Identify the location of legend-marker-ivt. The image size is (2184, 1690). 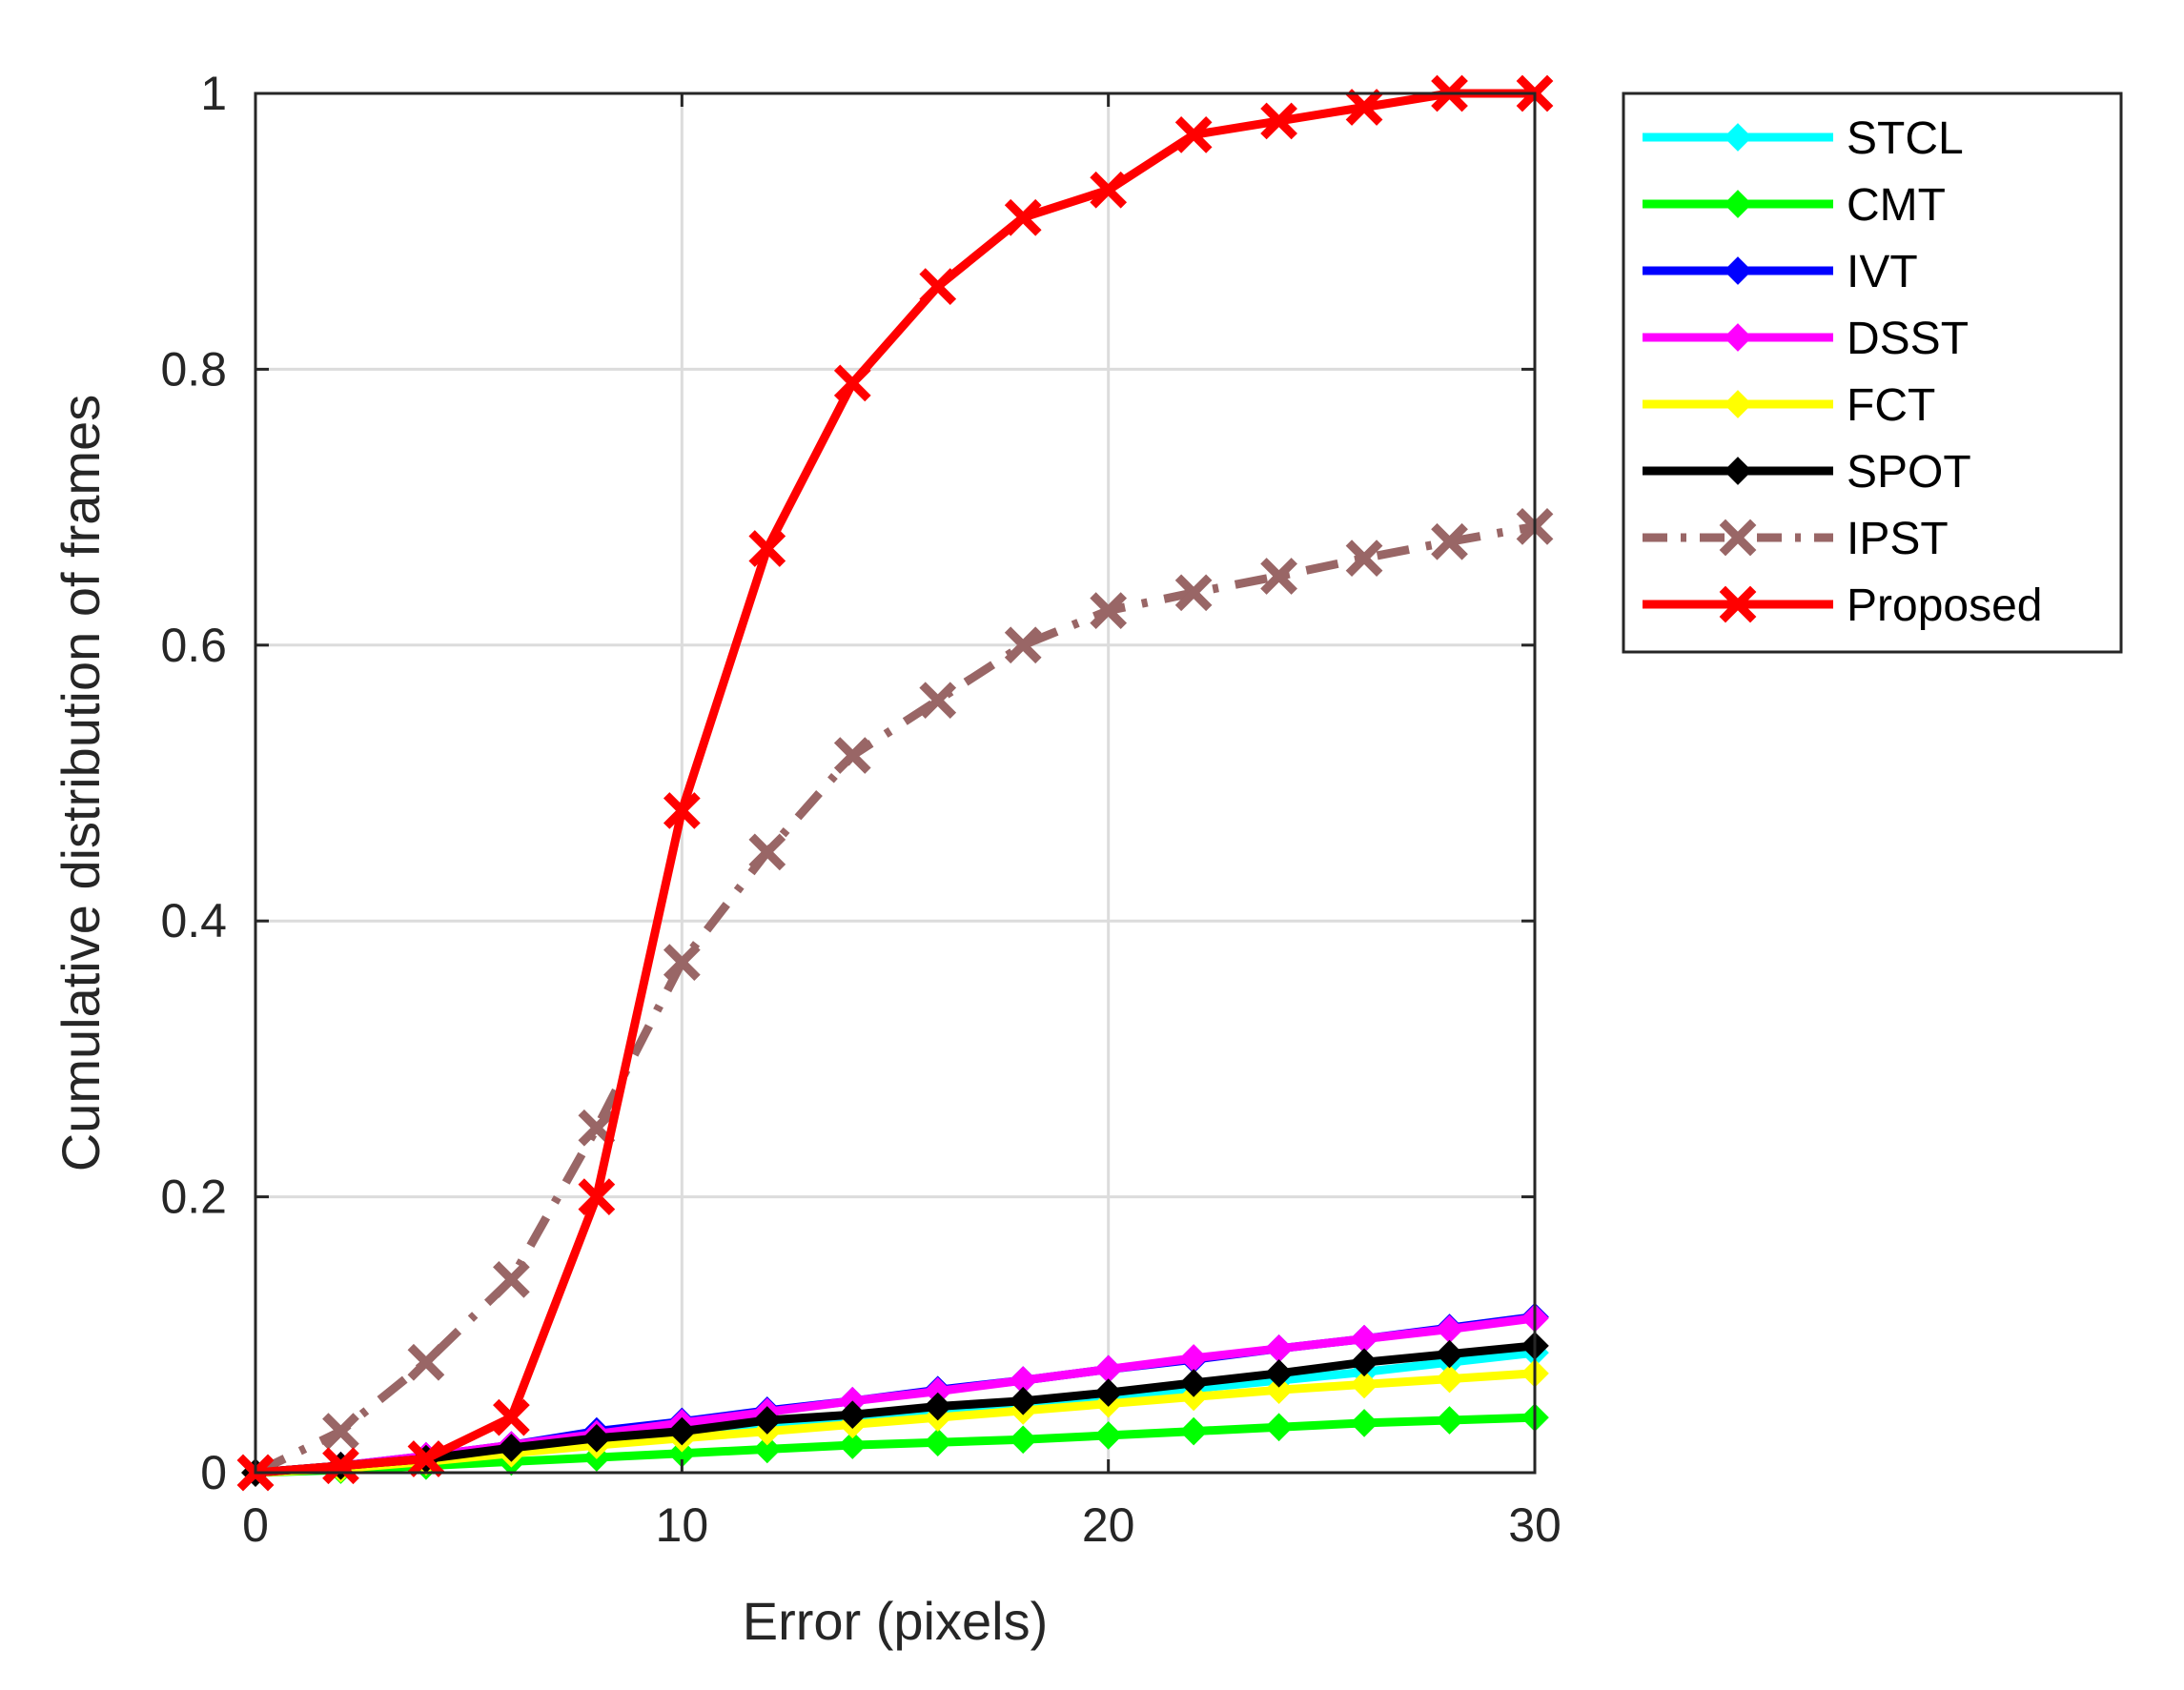
(1738, 270).